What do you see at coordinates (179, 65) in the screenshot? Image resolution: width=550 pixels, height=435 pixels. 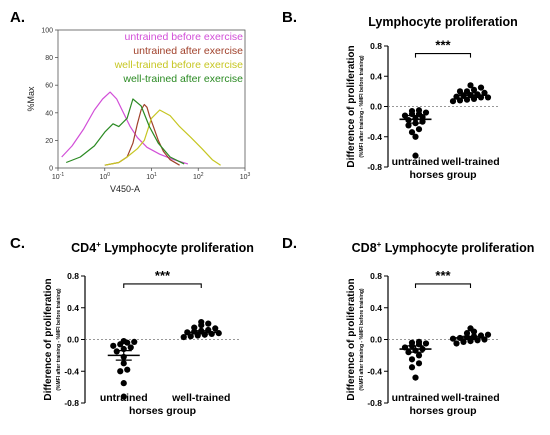 I see `histogram-legend-entry: well-trained before exercise` at bounding box center [179, 65].